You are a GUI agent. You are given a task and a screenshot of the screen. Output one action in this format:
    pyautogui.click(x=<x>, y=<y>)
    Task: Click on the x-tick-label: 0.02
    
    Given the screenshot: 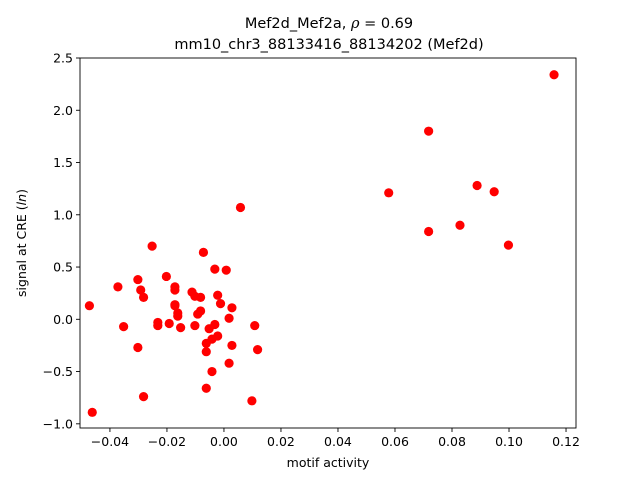 What is the action you would take?
    pyautogui.click(x=281, y=441)
    